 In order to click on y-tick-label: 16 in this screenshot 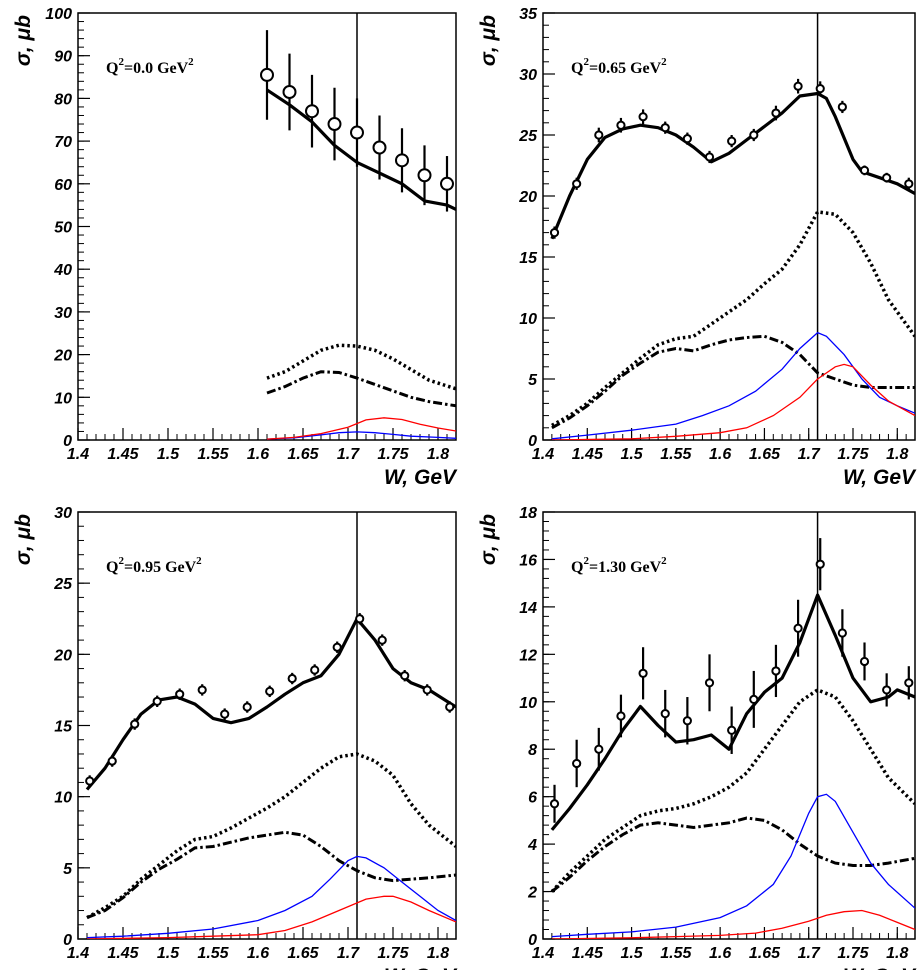, I will do `click(528, 560)`.